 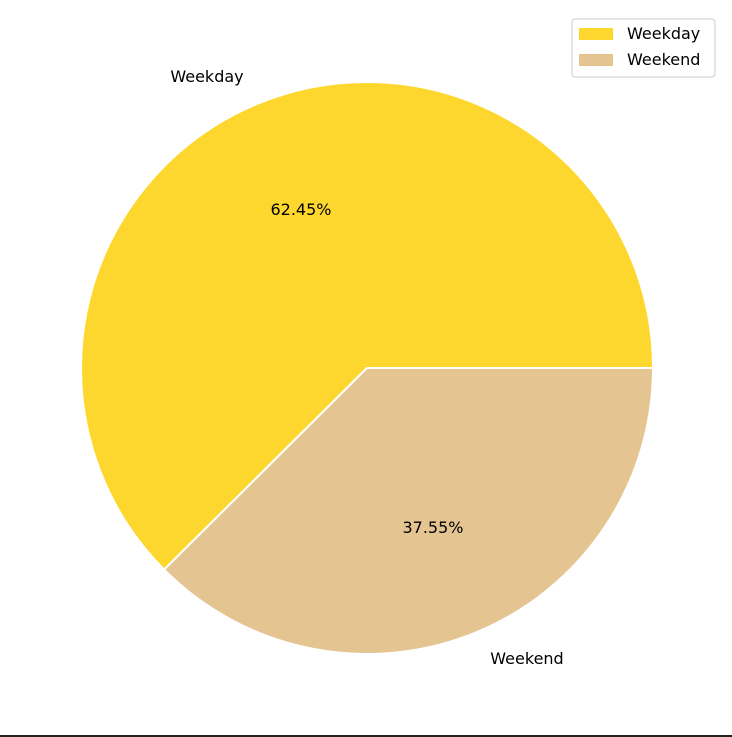 What do you see at coordinates (643, 48) in the screenshot?
I see `legend: Weekday Weekend` at bounding box center [643, 48].